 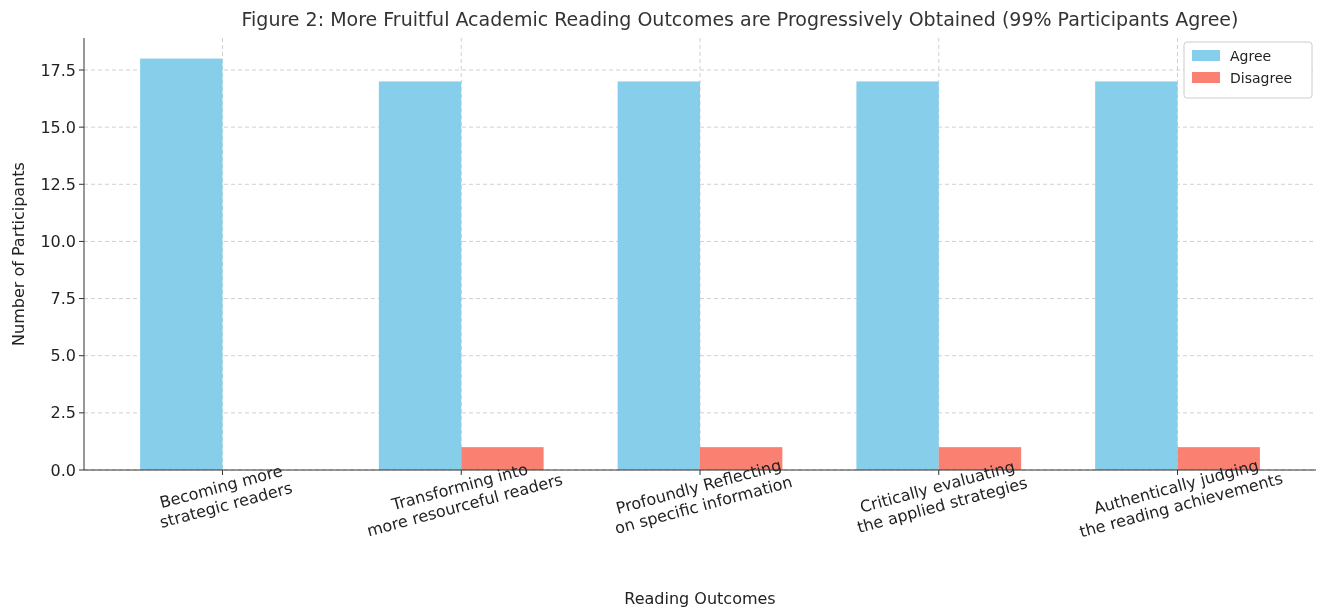 What do you see at coordinates (58, 70) in the screenshot?
I see `y-tick-label: 17.5` at bounding box center [58, 70].